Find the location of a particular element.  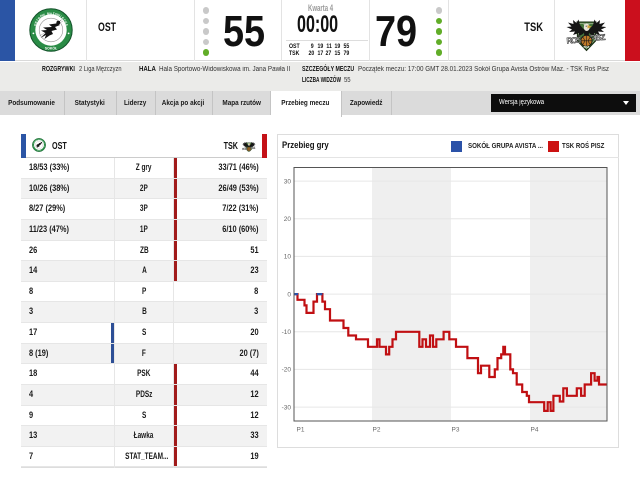

svg-text: P2 is located at coordinates (377, 429).